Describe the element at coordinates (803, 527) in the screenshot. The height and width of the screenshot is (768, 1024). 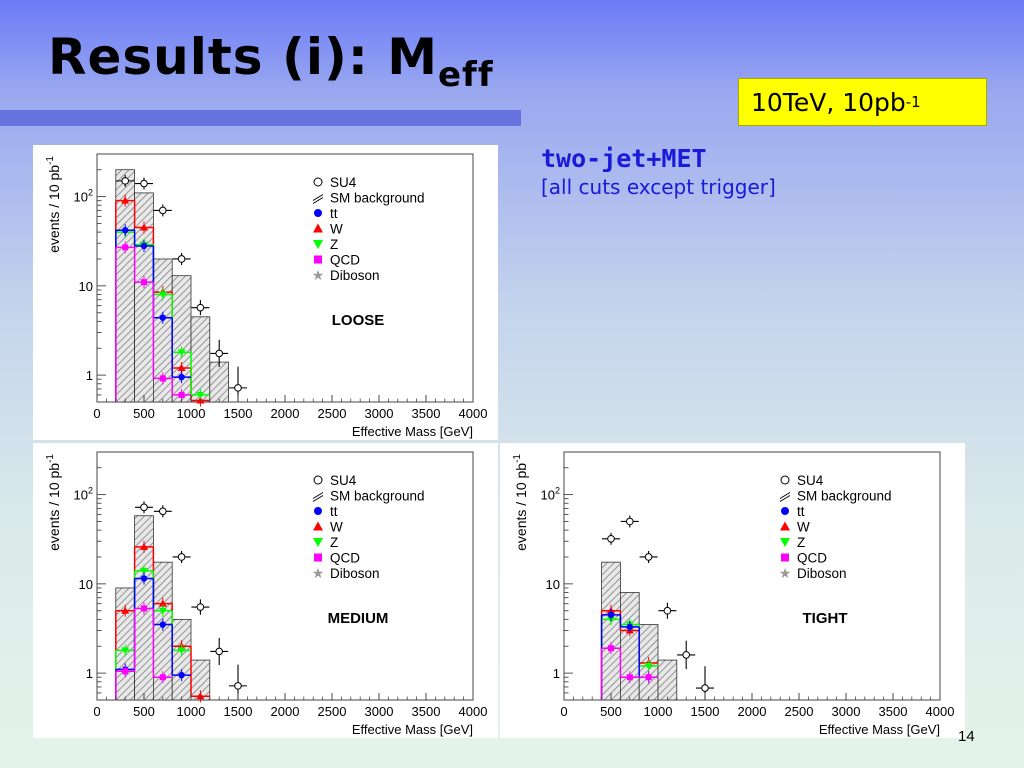
I see `legend-entry-label: W` at that location.